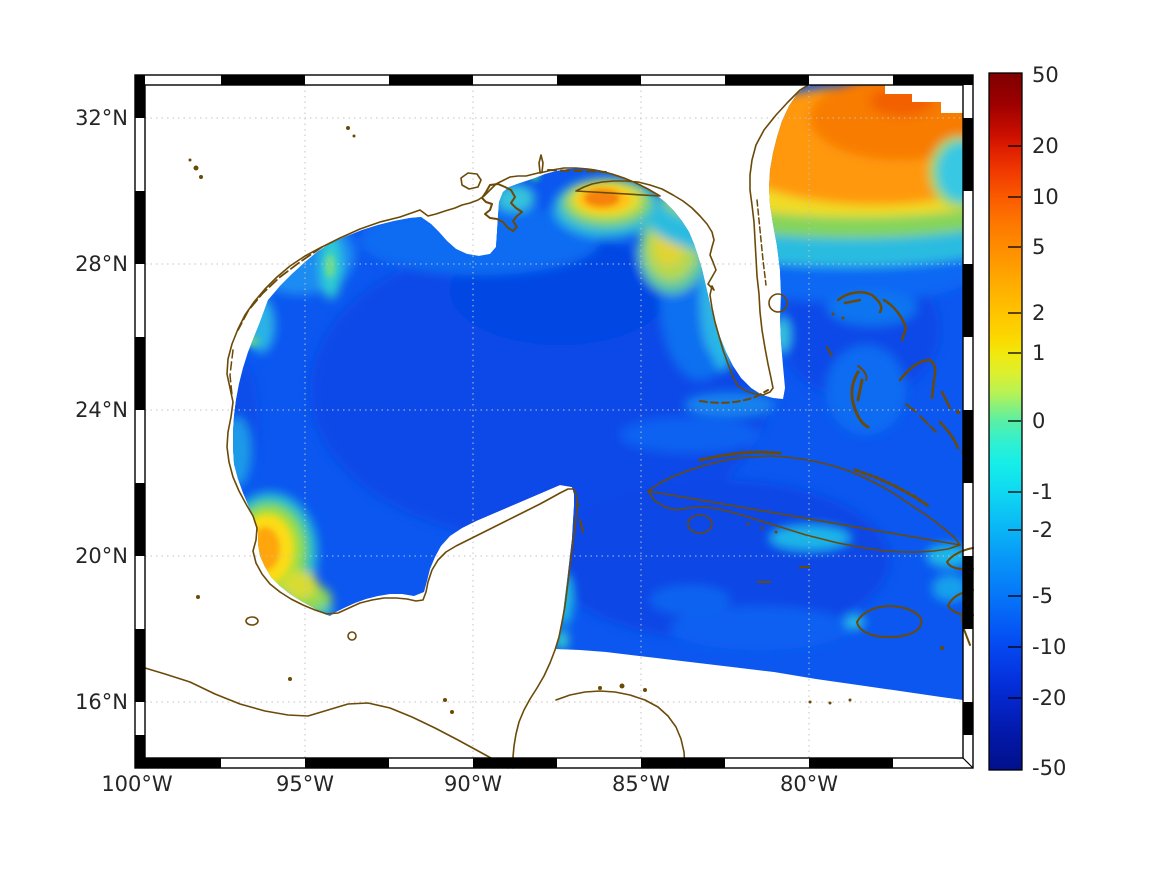 The height and width of the screenshot is (875, 1167). I want to click on cb-tick-m5: -5, so click(1042, 596).